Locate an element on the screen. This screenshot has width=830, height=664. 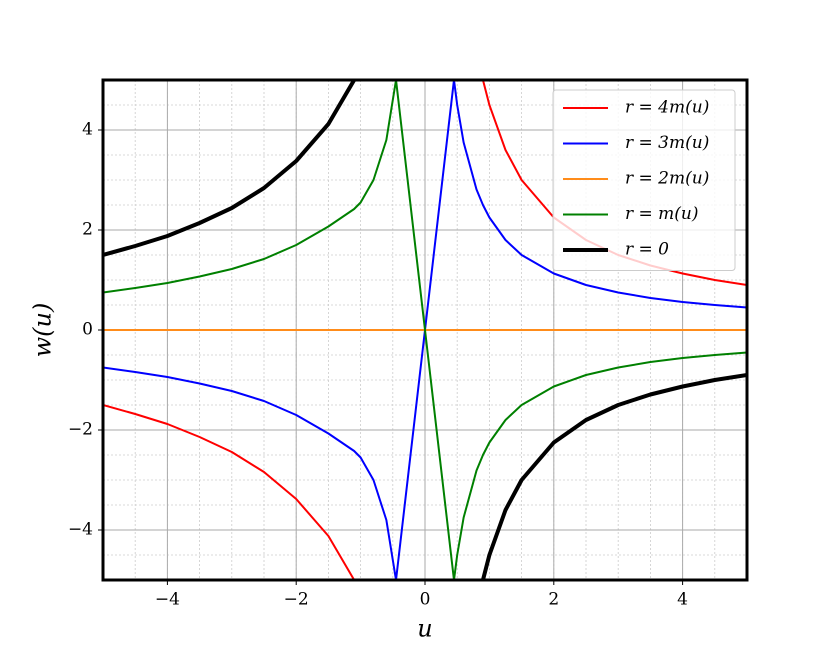
legend-label: r = 0 is located at coordinates (647, 250).